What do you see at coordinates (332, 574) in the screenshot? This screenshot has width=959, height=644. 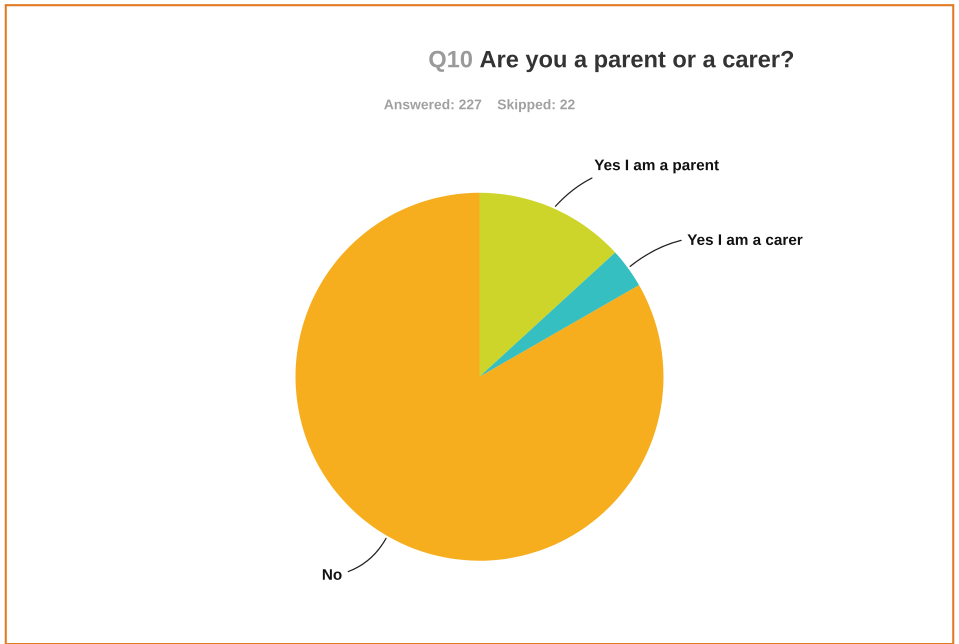 I see `slice-label: No` at bounding box center [332, 574].